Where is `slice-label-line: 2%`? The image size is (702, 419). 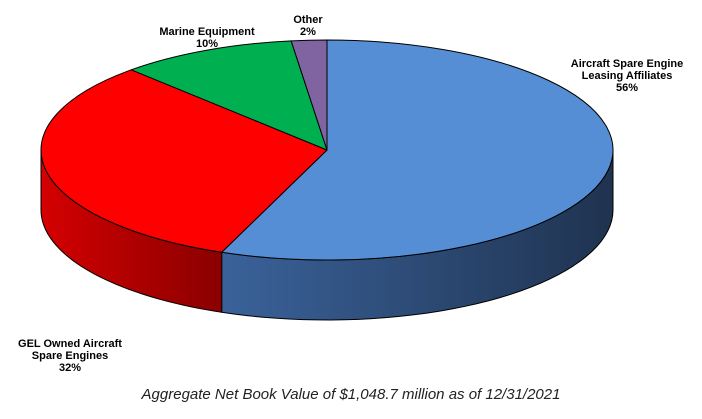 slice-label-line: 2% is located at coordinates (308, 32).